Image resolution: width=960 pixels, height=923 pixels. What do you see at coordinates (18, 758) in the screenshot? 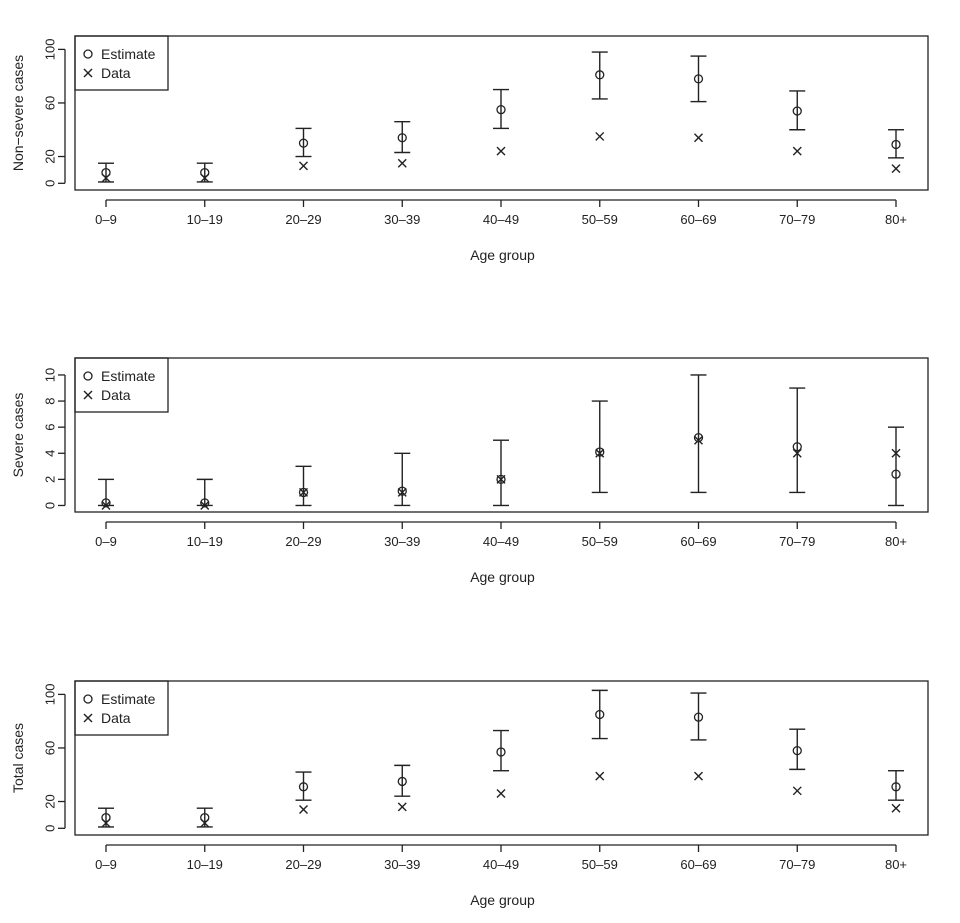
I see `y-axis-label: Total cases` at bounding box center [18, 758].